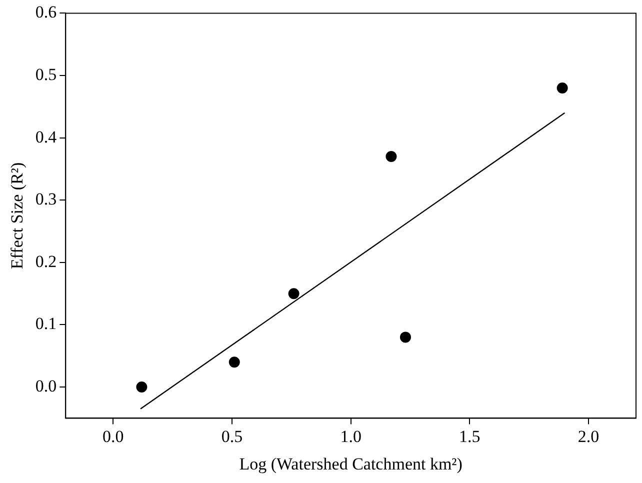  I want to click on y-axis-title: Effect Size (R²), so click(17, 216).